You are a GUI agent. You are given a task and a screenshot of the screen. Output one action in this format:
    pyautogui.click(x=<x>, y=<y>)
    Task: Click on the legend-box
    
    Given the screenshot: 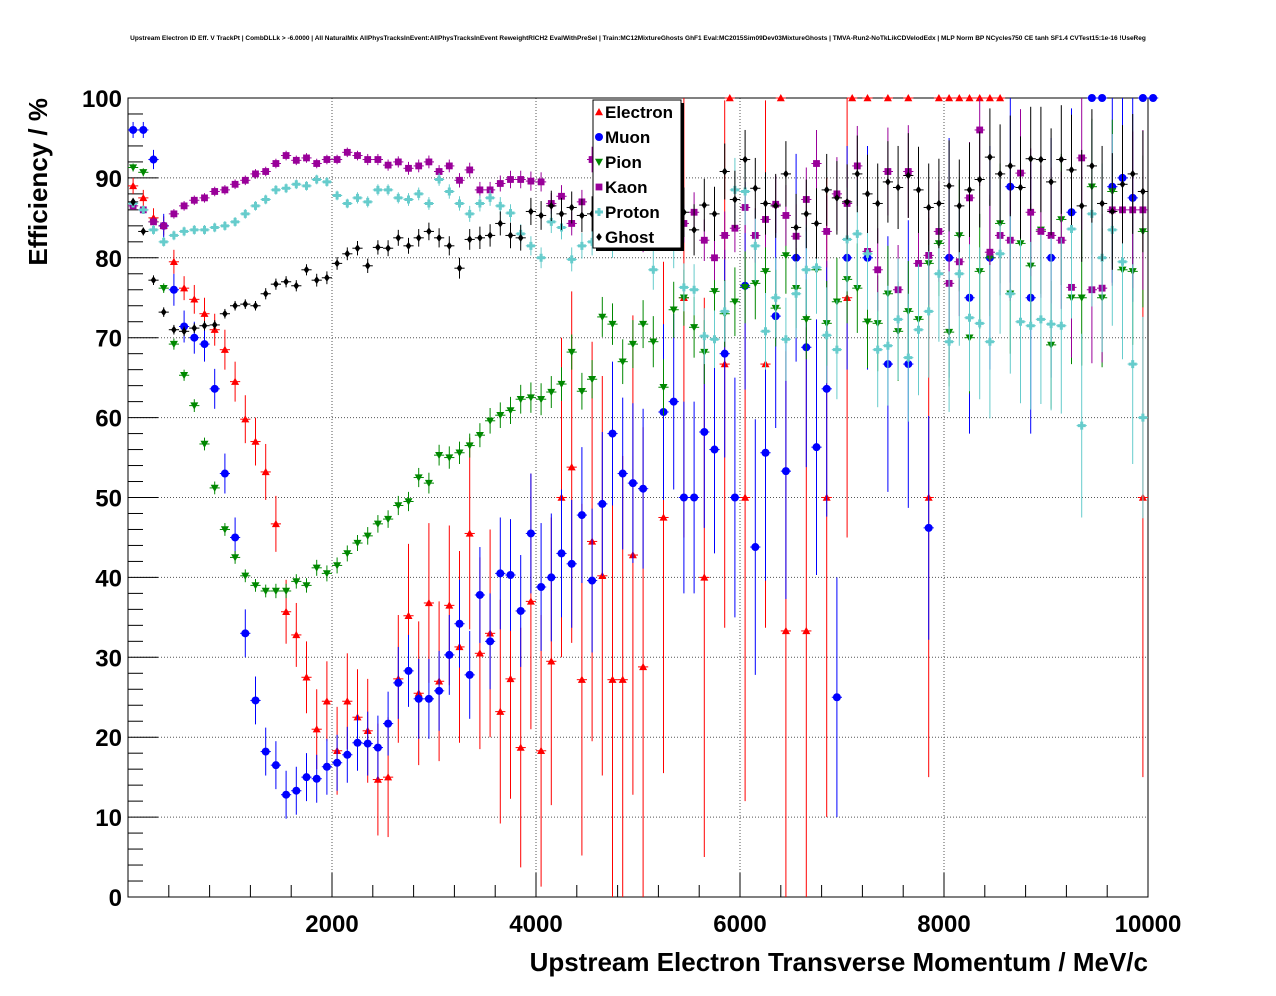 What is the action you would take?
    pyautogui.click(x=637, y=174)
    